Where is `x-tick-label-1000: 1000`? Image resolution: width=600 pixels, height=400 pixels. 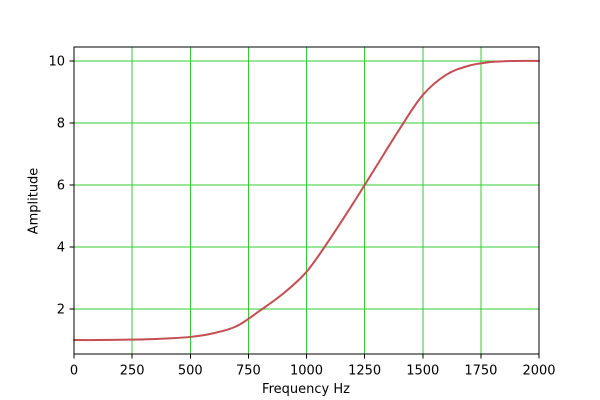 x-tick-label-1000: 1000 is located at coordinates (306, 371).